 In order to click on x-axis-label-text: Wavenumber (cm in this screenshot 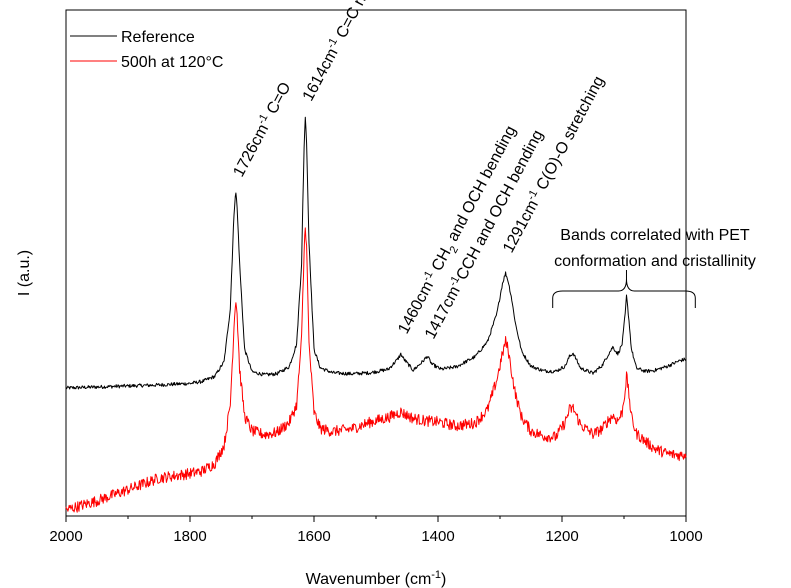, I will do `click(369, 579)`.